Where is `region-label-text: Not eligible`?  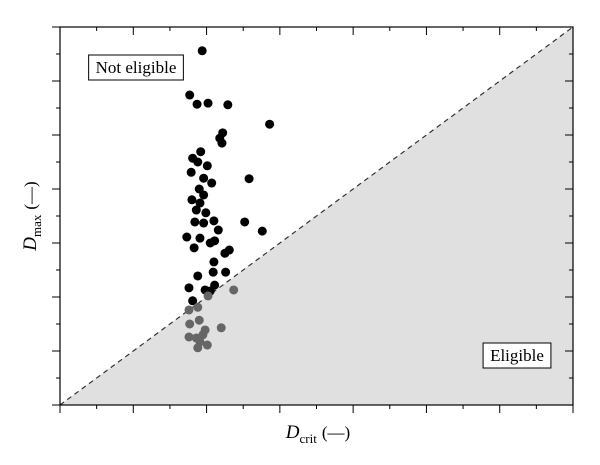
region-label-text: Not eligible is located at coordinates (136, 67).